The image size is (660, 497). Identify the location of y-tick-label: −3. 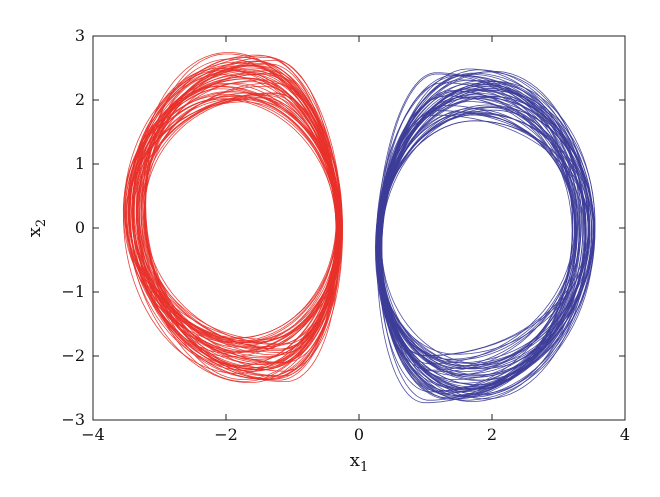
(73, 419).